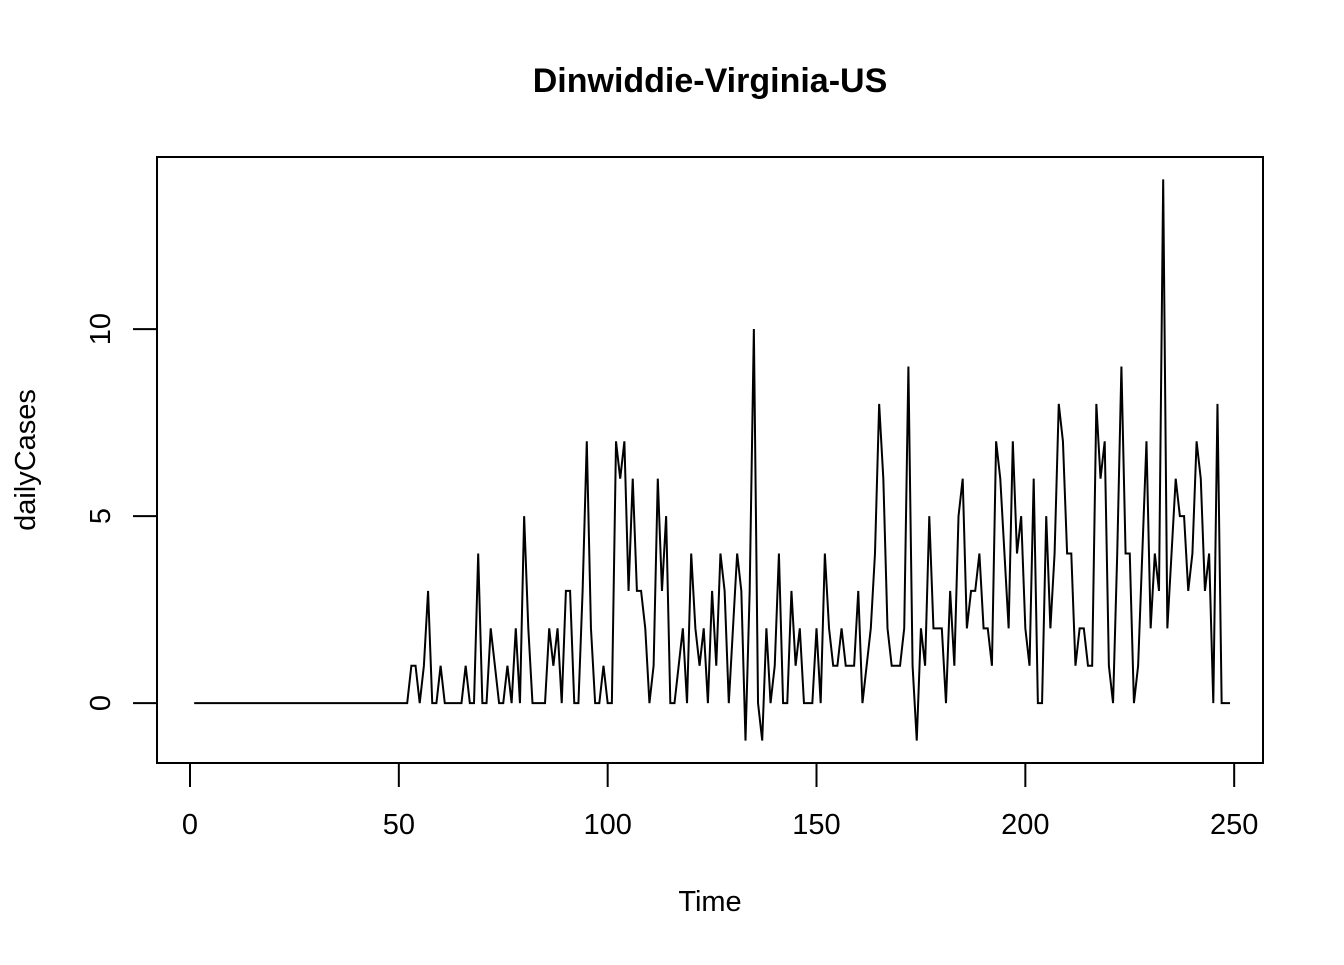 The height and width of the screenshot is (965, 1344). Describe the element at coordinates (101, 703) in the screenshot. I see `y-tick-label: 0` at that location.